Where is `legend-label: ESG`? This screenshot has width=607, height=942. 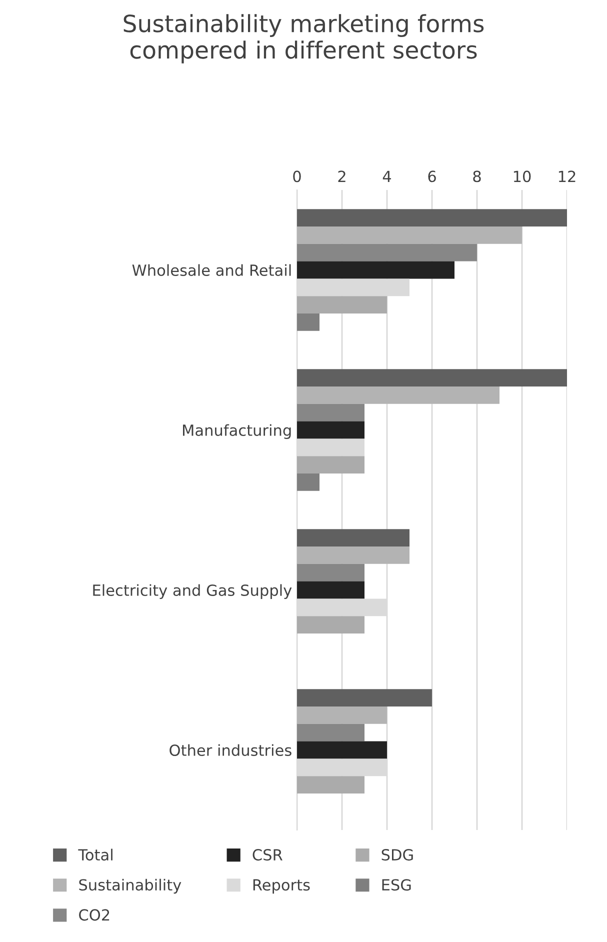 legend-label: ESG is located at coordinates (396, 885).